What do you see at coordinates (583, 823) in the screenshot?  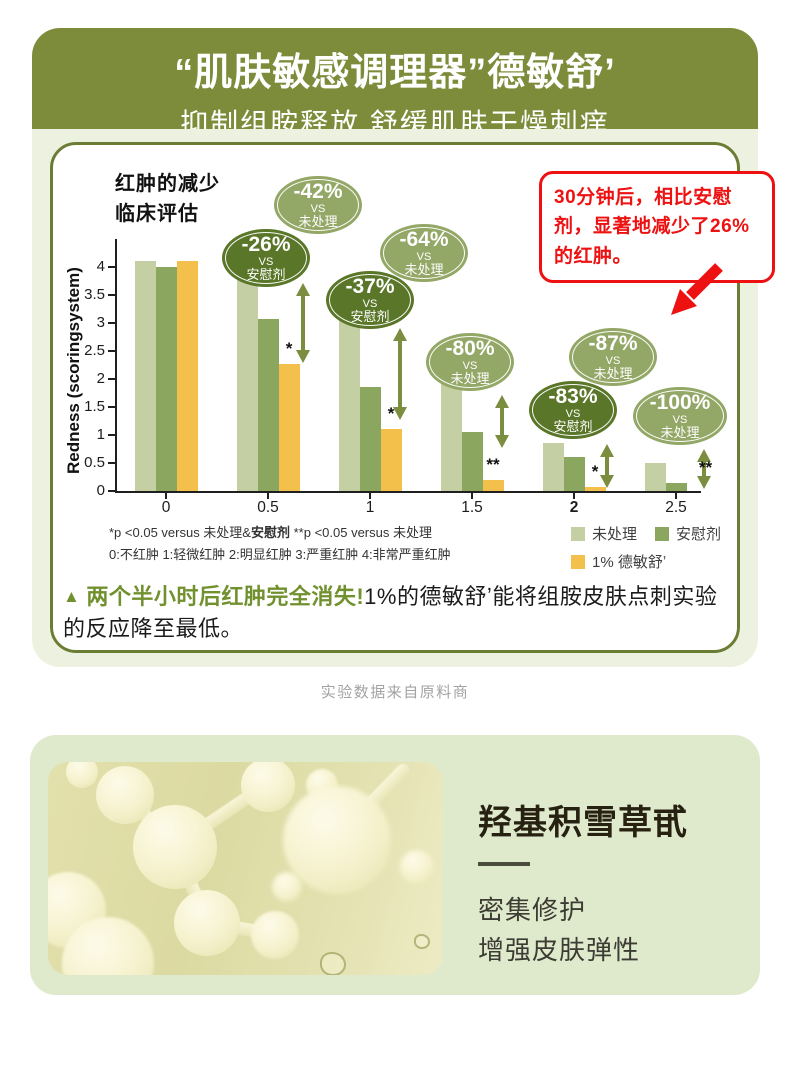 I see `ingredient-title: 羟基积雪草甙` at bounding box center [583, 823].